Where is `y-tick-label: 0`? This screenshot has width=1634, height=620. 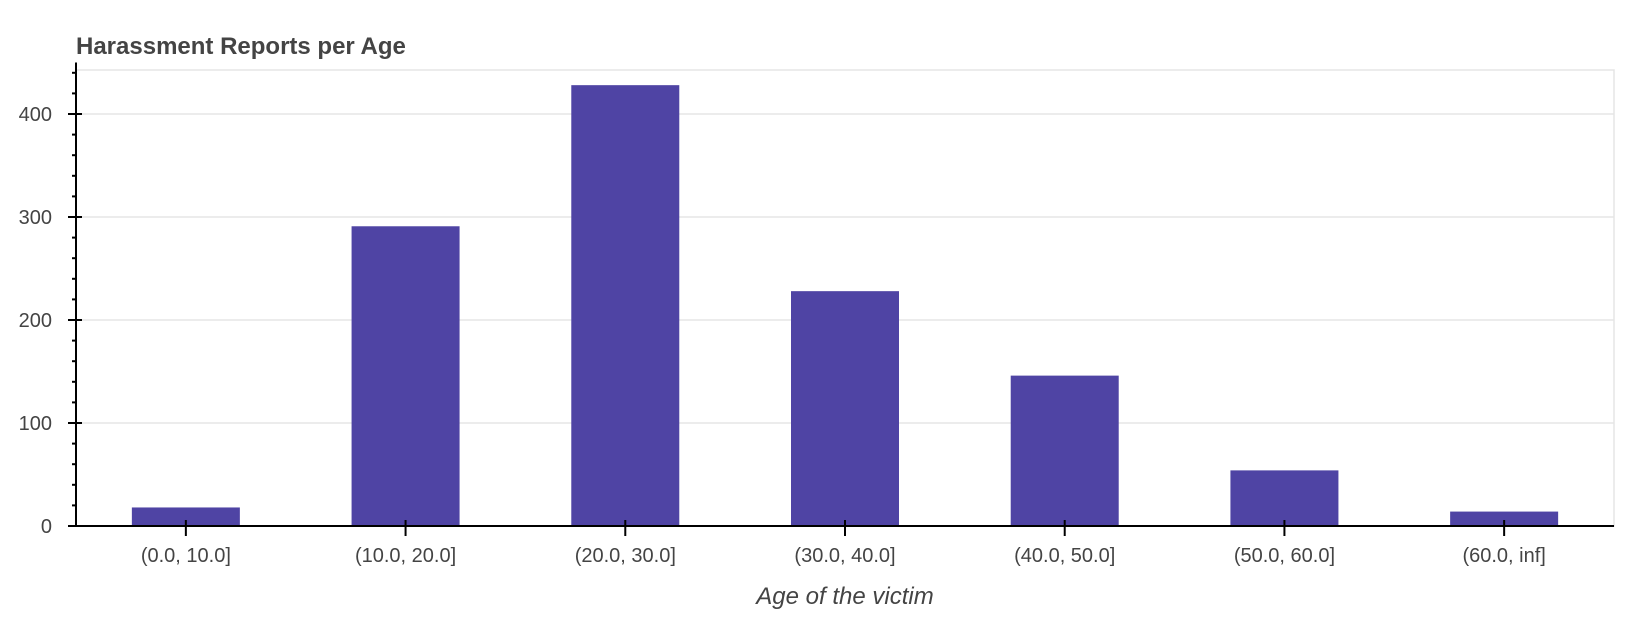
y-tick-label: 0 is located at coordinates (46, 527).